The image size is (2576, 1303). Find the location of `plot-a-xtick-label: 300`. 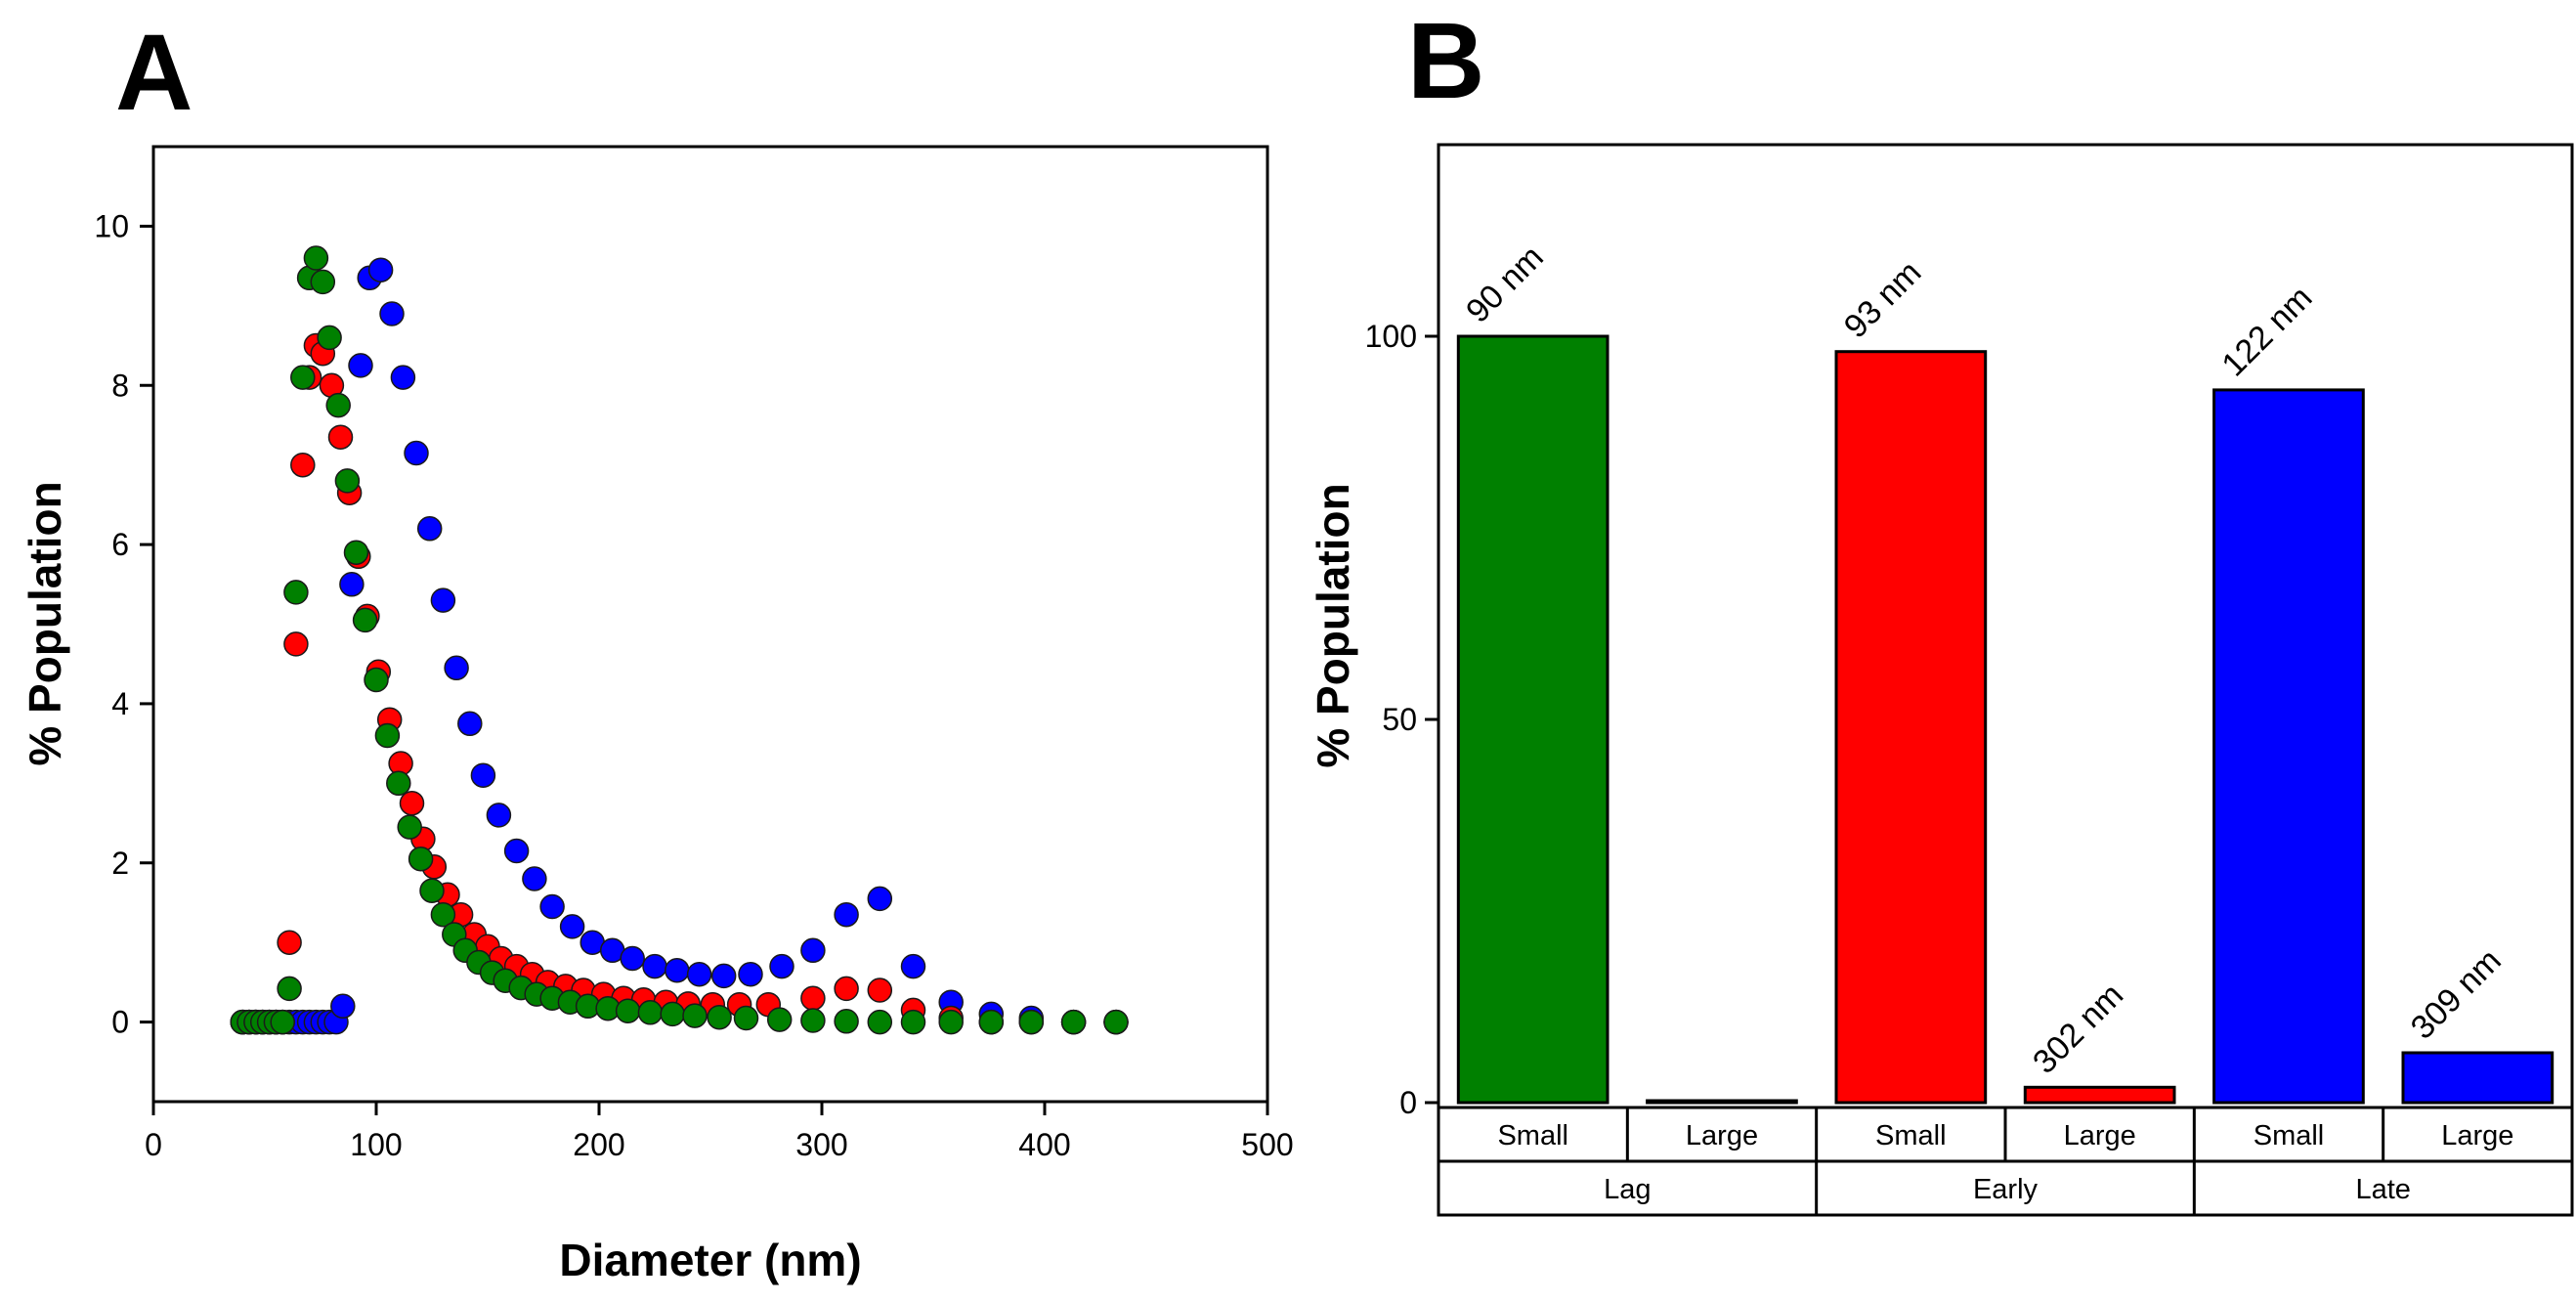

plot-a-xtick-label: 300 is located at coordinates (821, 1144).